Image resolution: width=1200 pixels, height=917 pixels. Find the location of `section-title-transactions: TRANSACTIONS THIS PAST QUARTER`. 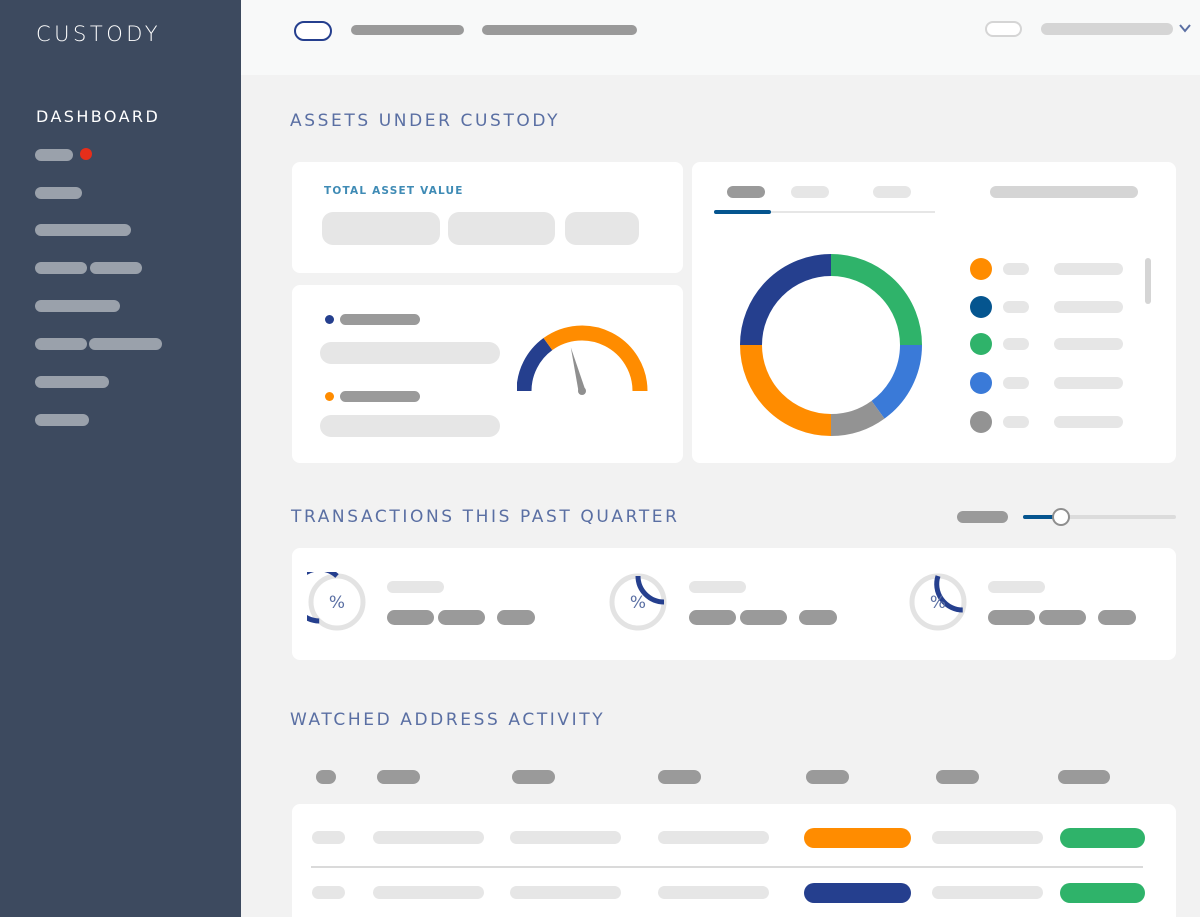

section-title-transactions: TRANSACTIONS THIS PAST QUARTER is located at coordinates (485, 517).